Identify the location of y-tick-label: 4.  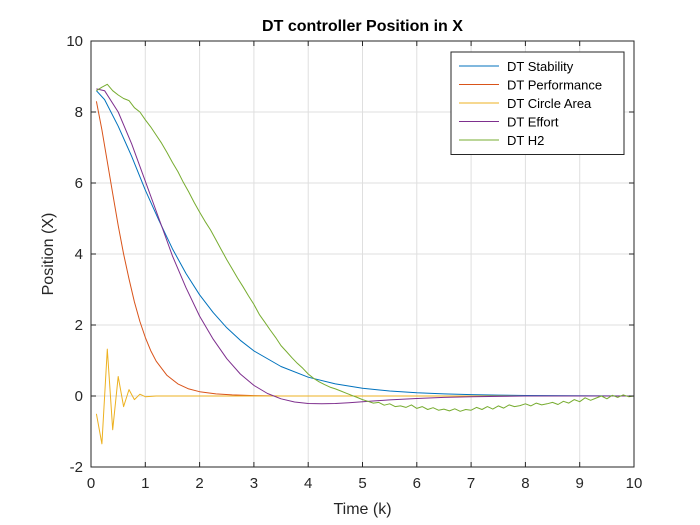
(79, 254).